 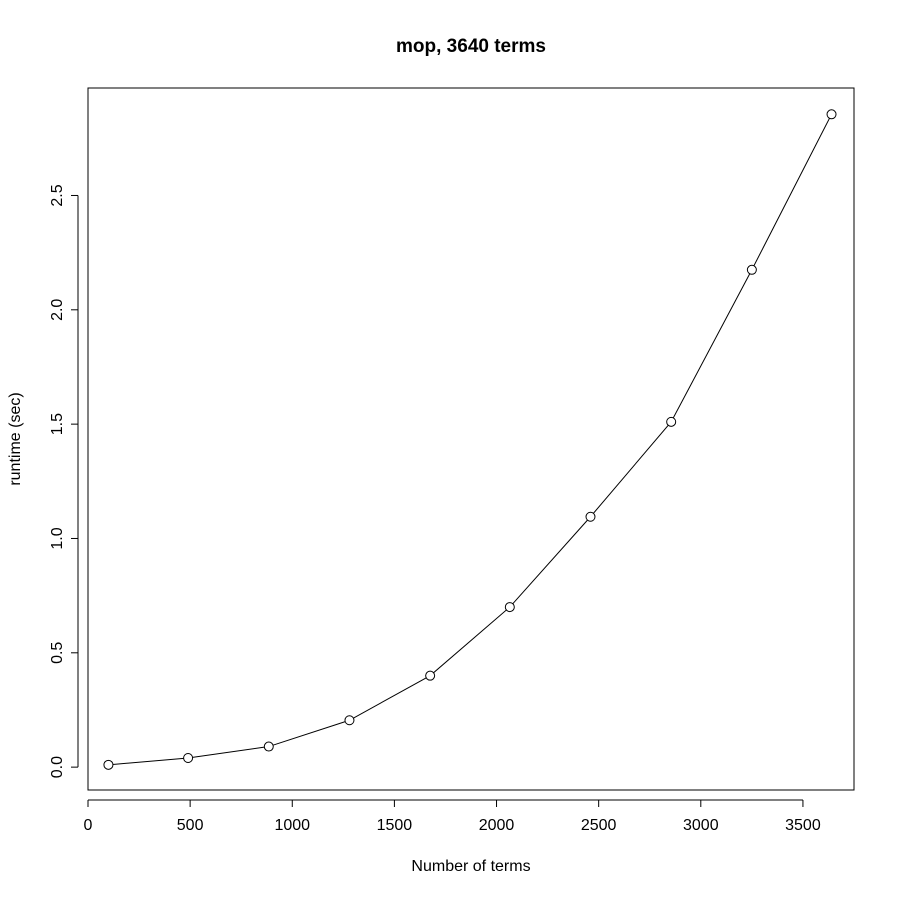 What do you see at coordinates (803, 825) in the screenshot?
I see `x-tick-label: 3500` at bounding box center [803, 825].